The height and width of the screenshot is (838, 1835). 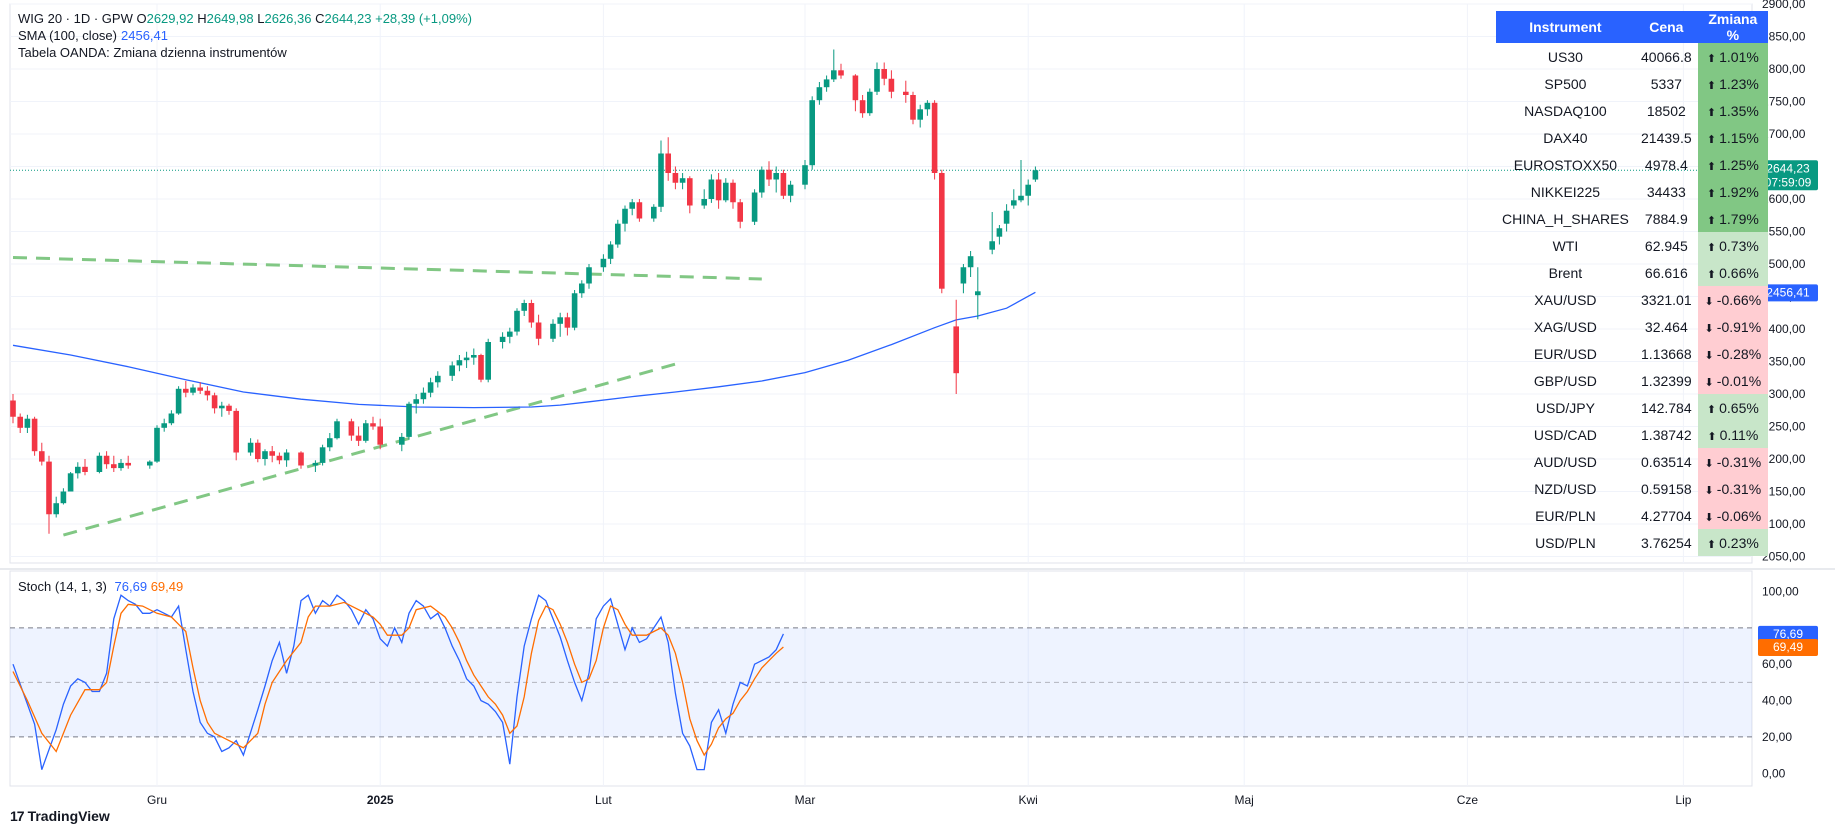 I want to click on x-tick-label: Kwi, so click(x=1028, y=800).